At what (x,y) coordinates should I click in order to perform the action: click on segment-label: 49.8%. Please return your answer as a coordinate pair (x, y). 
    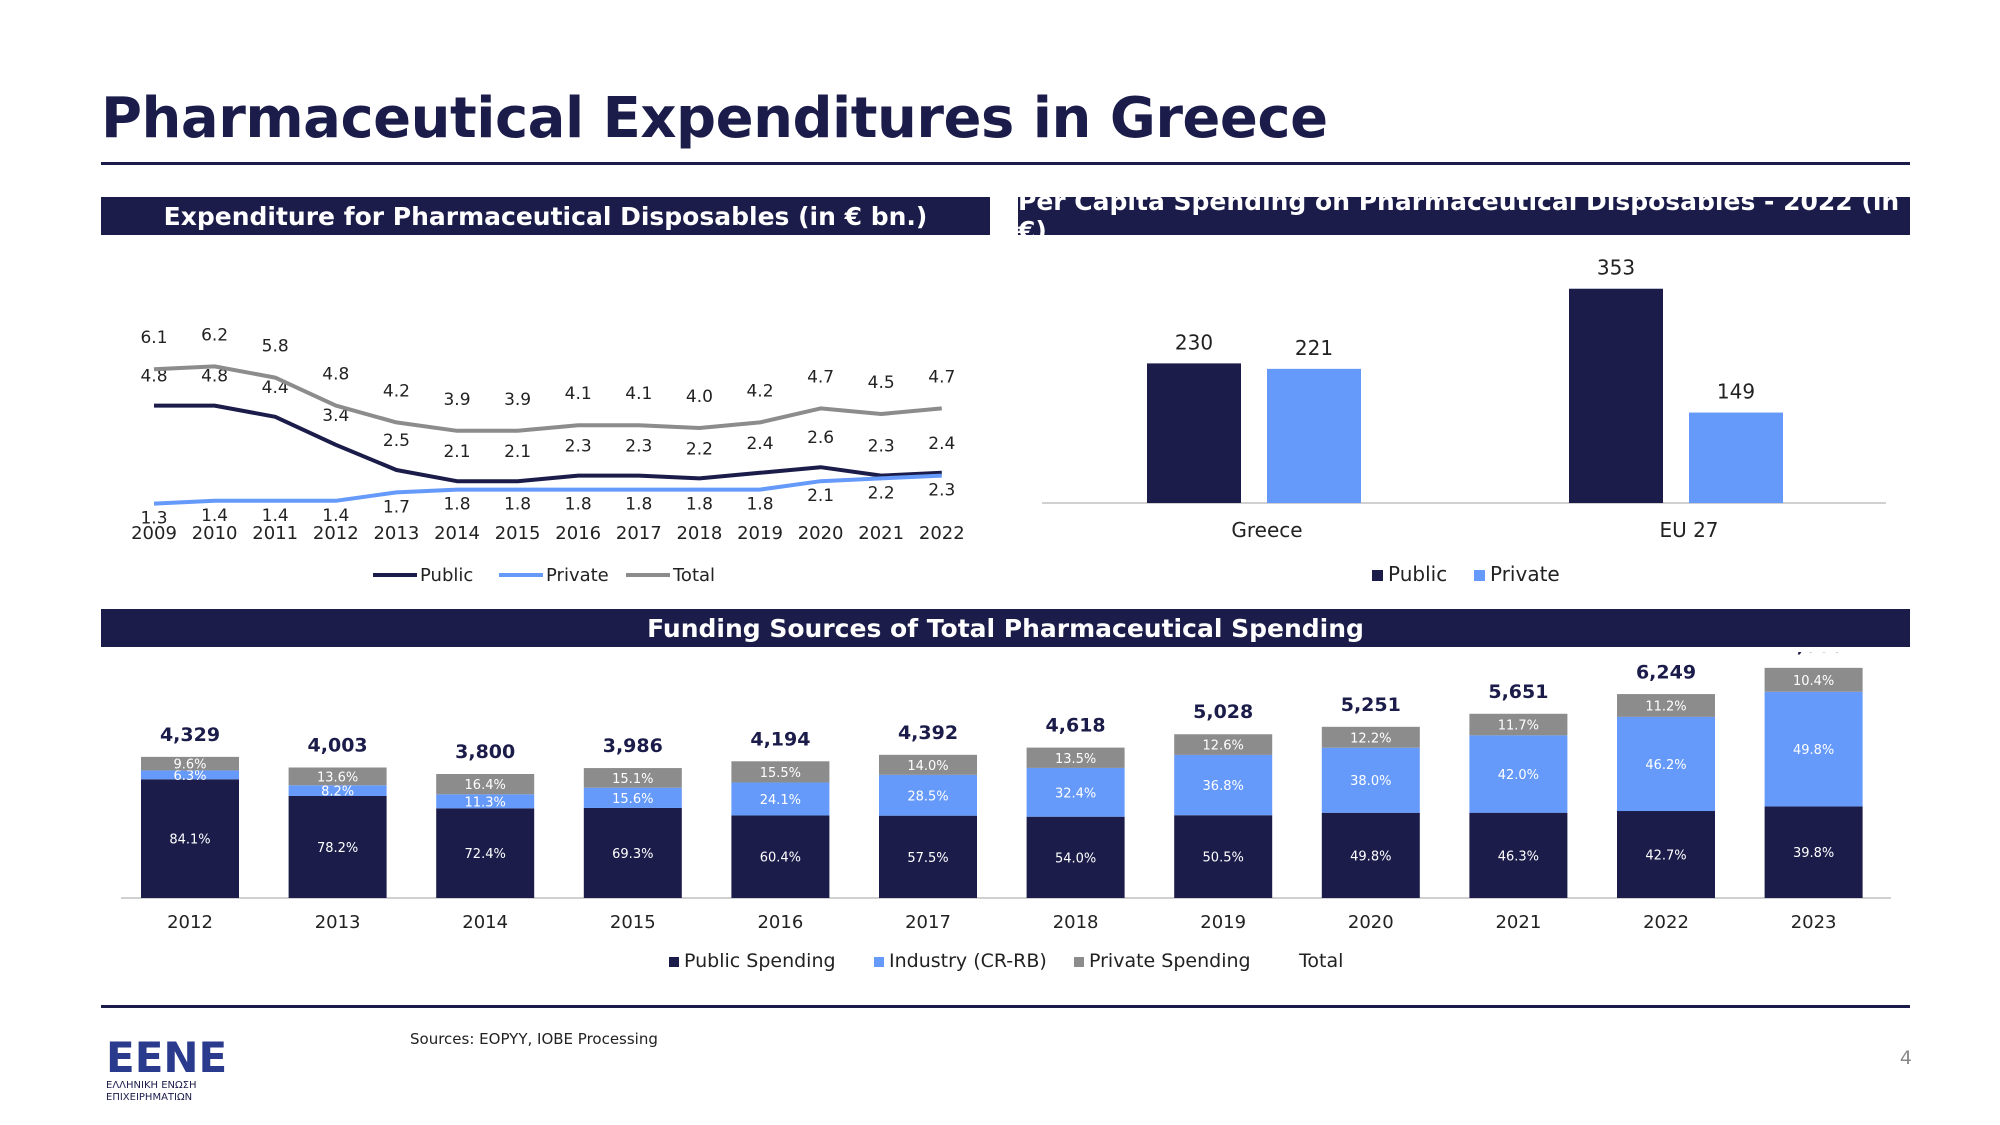
    Looking at the image, I should click on (1370, 856).